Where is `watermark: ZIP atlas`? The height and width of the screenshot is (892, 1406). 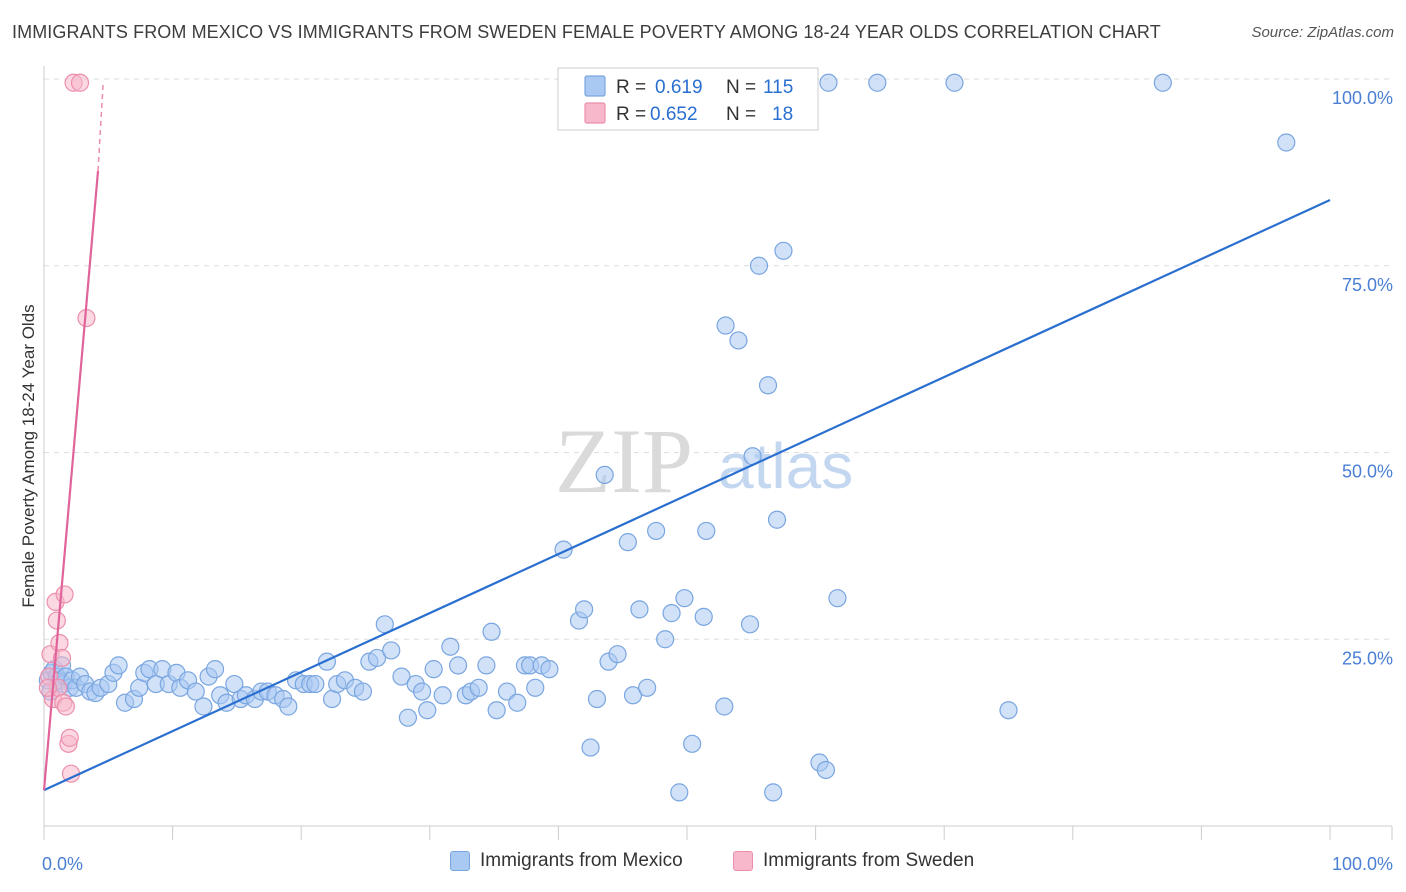
watermark: ZIP atlas is located at coordinates (704, 461).